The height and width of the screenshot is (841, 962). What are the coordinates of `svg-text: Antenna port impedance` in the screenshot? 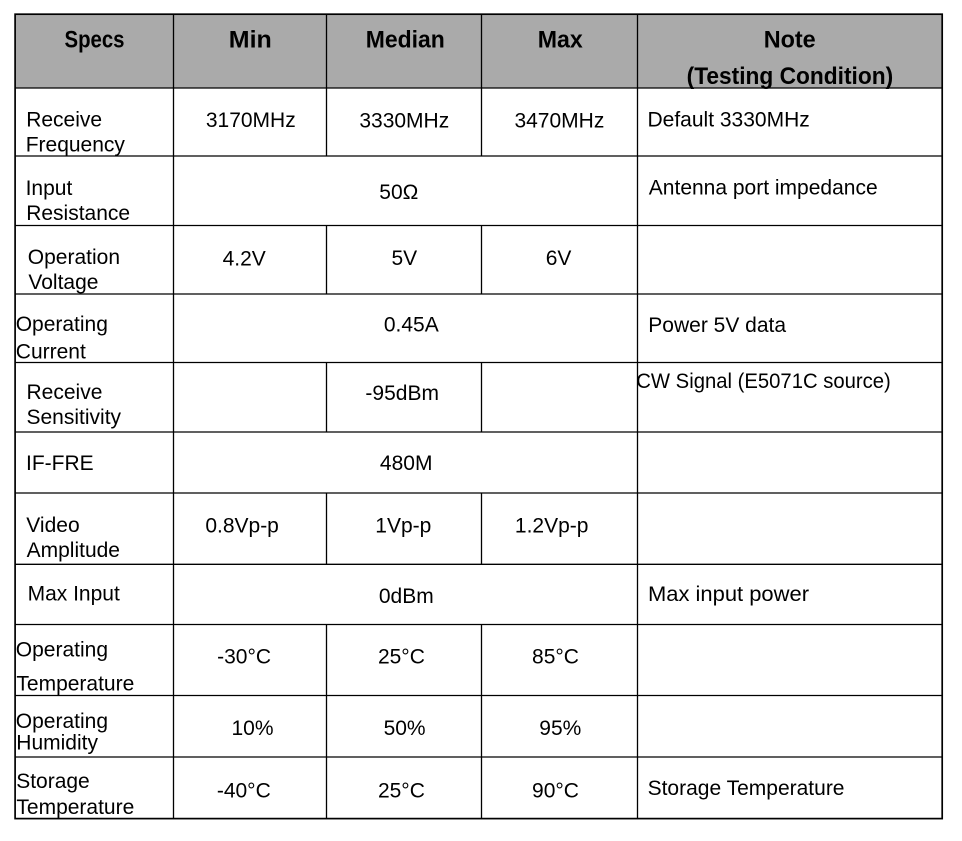 It's located at (763, 188).